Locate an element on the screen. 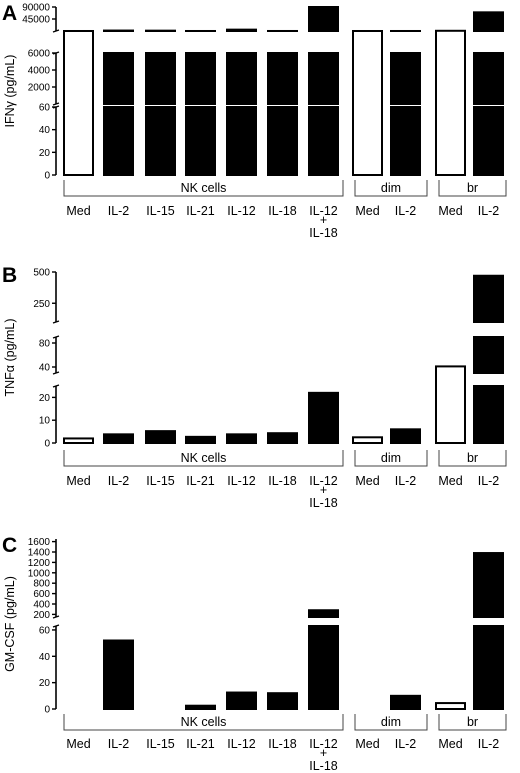 This screenshot has width=520, height=773. y-axis-title: GM-CSF (pg/mL) is located at coordinates (10, 624).